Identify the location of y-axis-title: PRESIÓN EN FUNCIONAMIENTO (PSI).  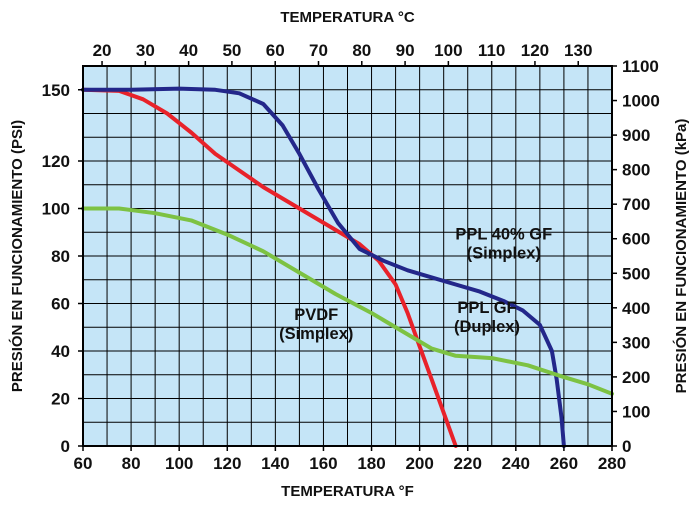
(17, 256).